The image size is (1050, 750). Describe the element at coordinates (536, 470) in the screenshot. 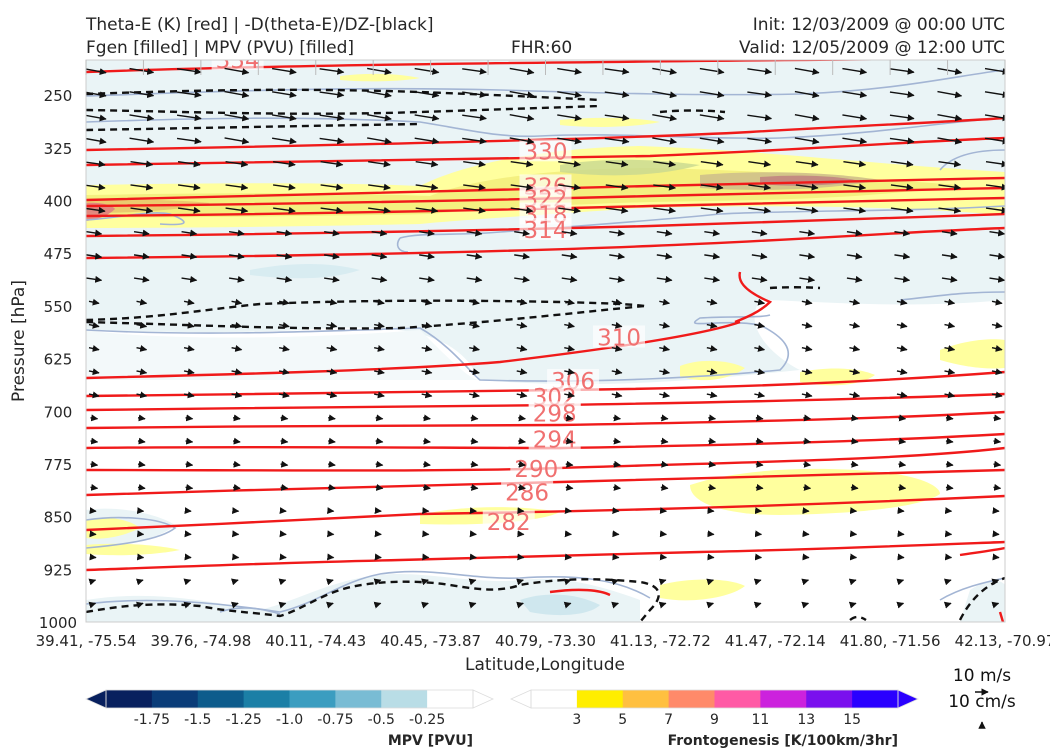

I see `theta-e-label: 290` at that location.